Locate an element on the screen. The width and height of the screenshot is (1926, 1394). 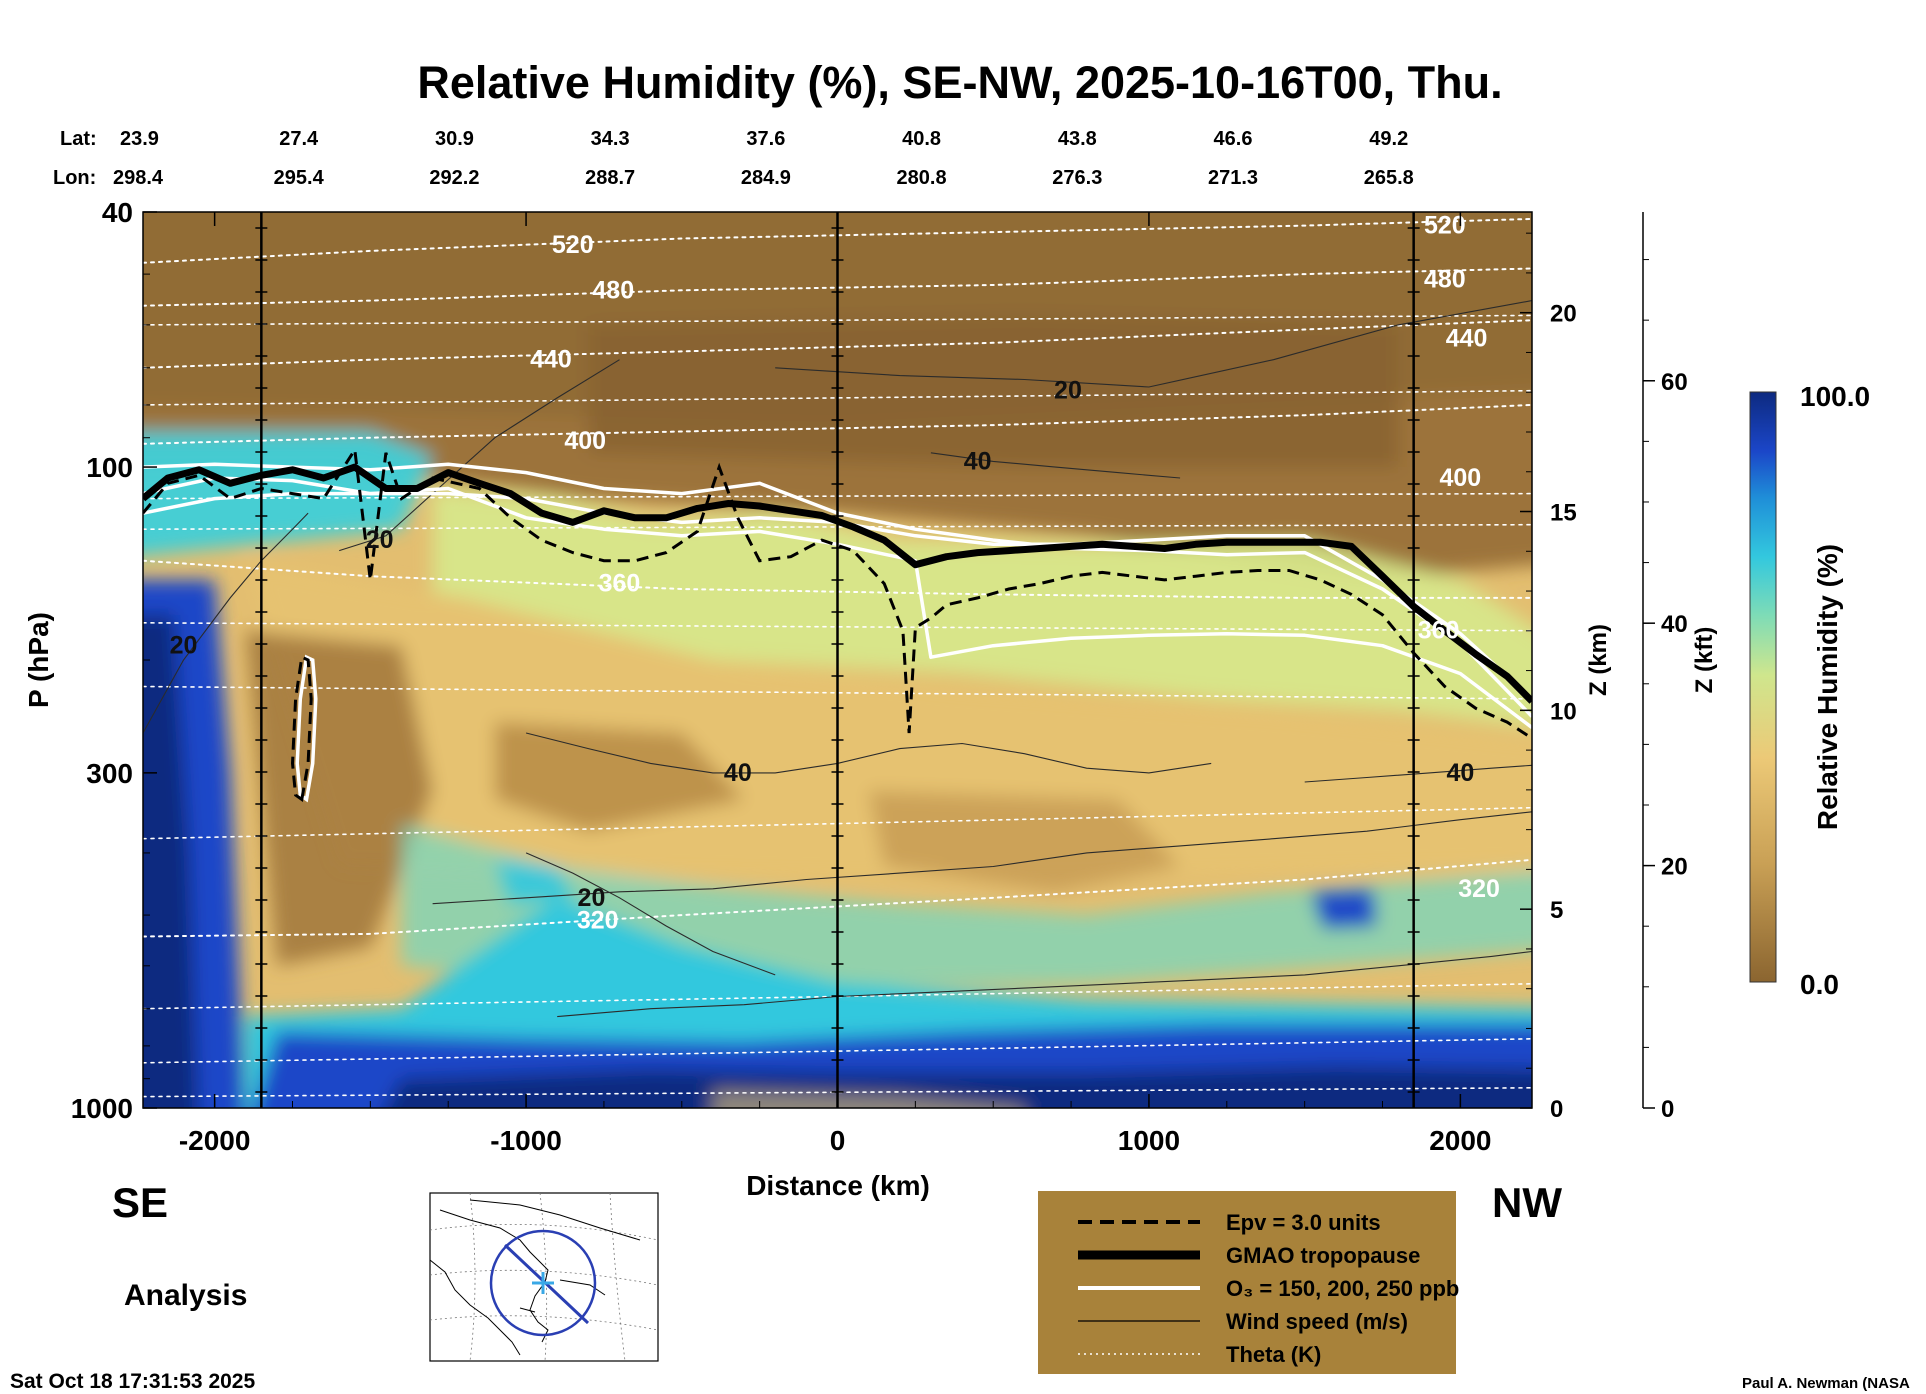
z-kft-label: Z (kft) is located at coordinates (1704, 660).